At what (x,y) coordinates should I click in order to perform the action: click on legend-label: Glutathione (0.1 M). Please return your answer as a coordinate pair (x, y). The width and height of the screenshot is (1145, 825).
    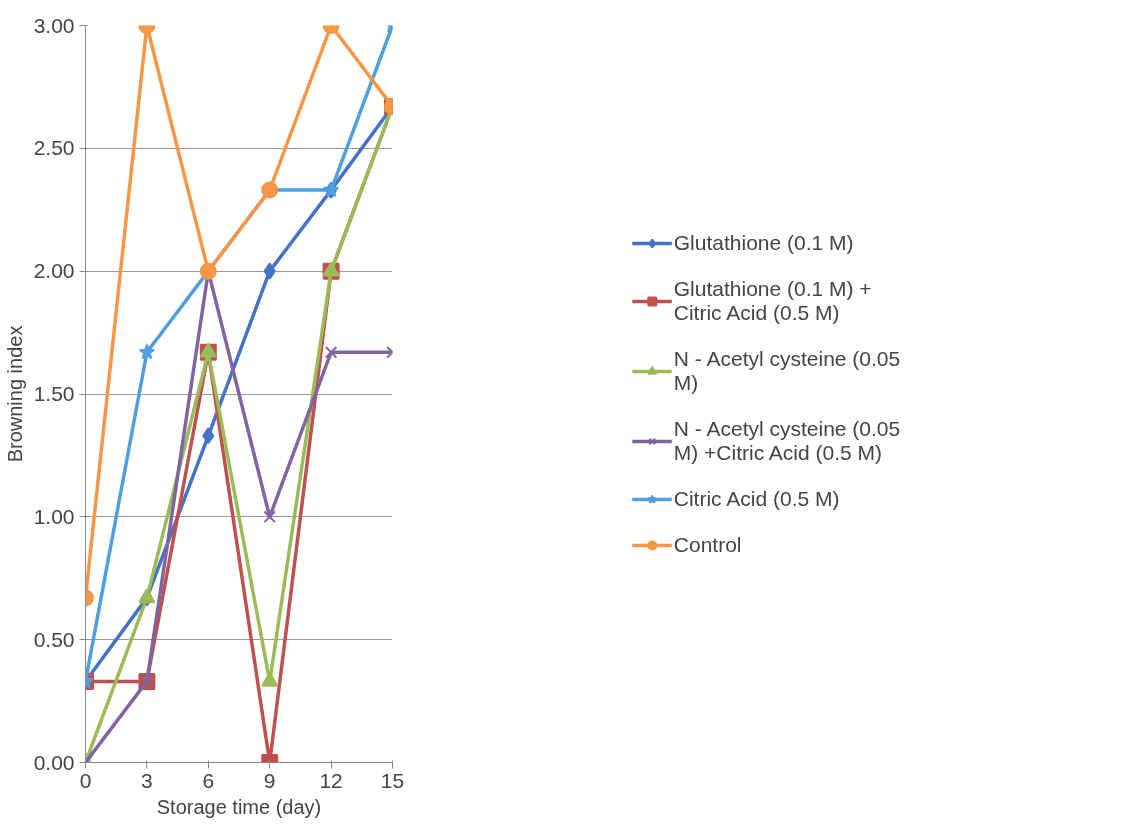
    Looking at the image, I should click on (763, 242).